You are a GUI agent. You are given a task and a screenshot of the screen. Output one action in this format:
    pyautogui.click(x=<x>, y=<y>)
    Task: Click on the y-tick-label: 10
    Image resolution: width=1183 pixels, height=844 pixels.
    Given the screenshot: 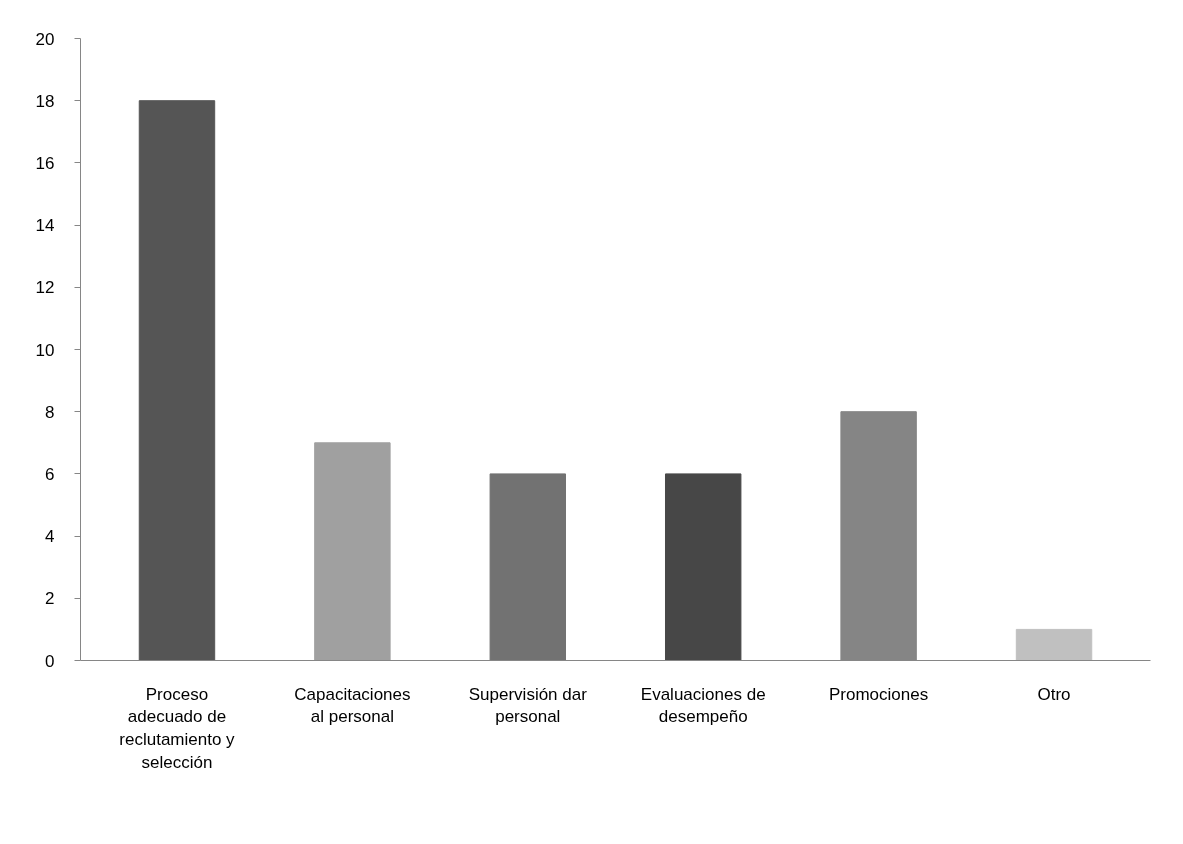 What is the action you would take?
    pyautogui.click(x=45, y=350)
    